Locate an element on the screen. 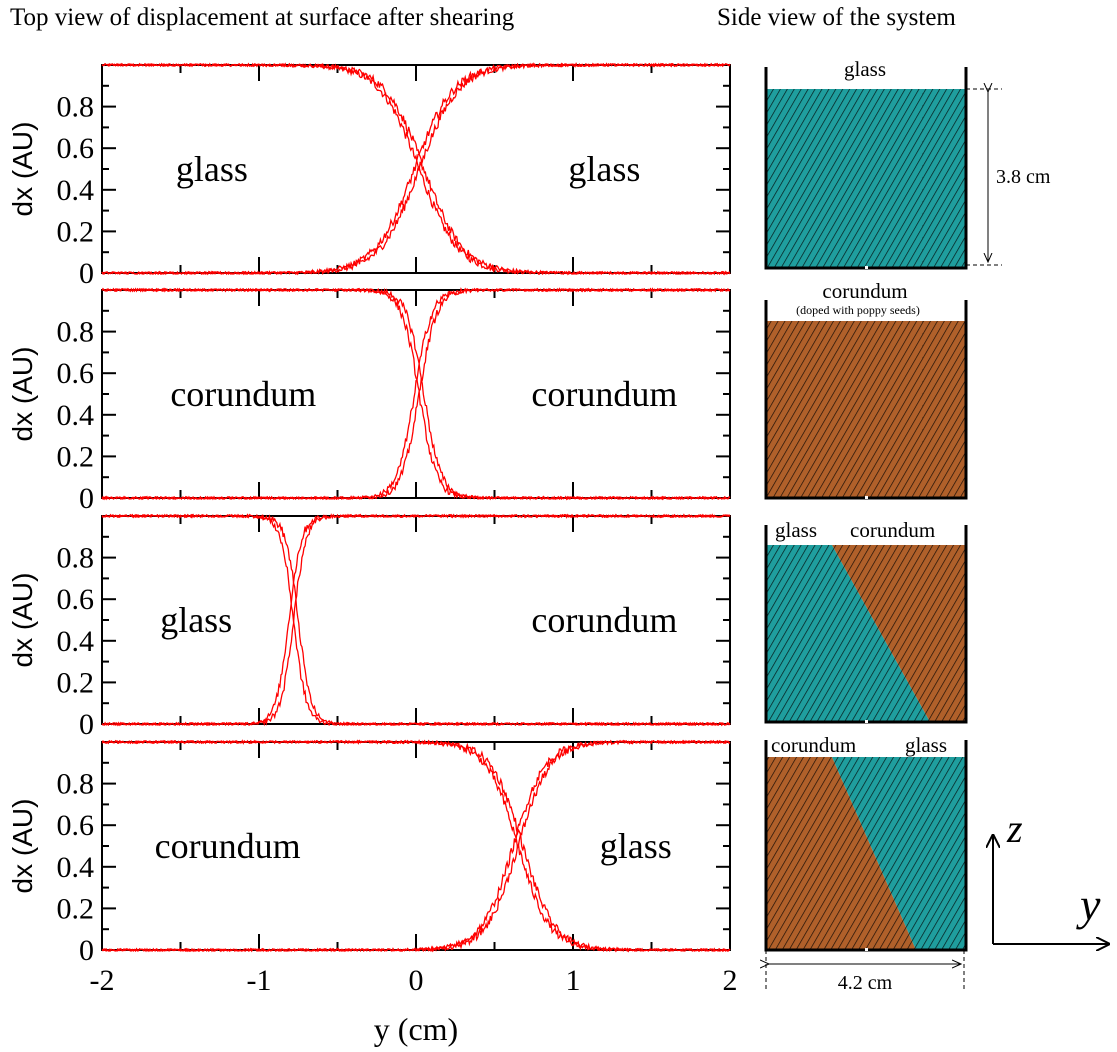 The height and width of the screenshot is (1052, 1117). y-axis-letter: y is located at coordinates (1088, 904).